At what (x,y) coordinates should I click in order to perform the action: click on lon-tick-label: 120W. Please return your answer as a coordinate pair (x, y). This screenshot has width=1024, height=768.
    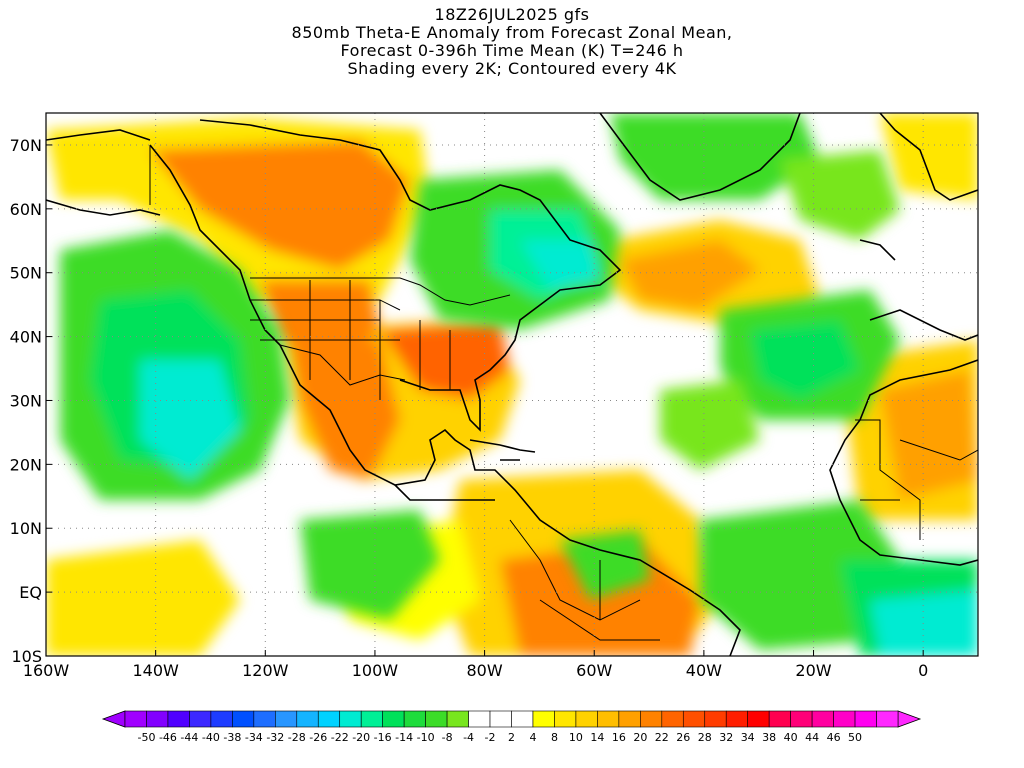
    Looking at the image, I should click on (265, 670).